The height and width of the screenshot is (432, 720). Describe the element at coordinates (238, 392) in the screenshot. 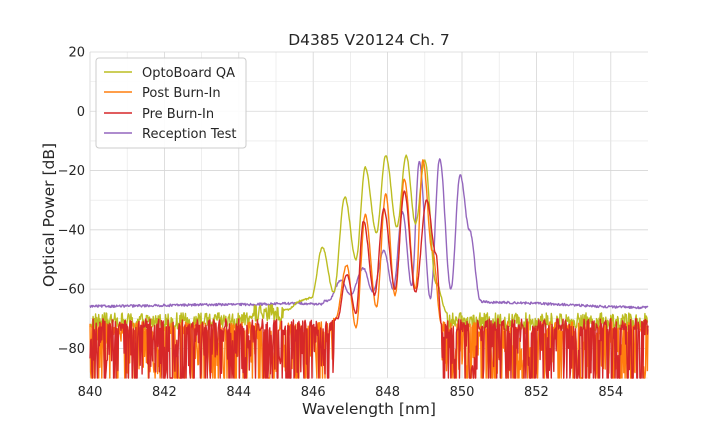

I see `x-tick-label: 844` at that location.